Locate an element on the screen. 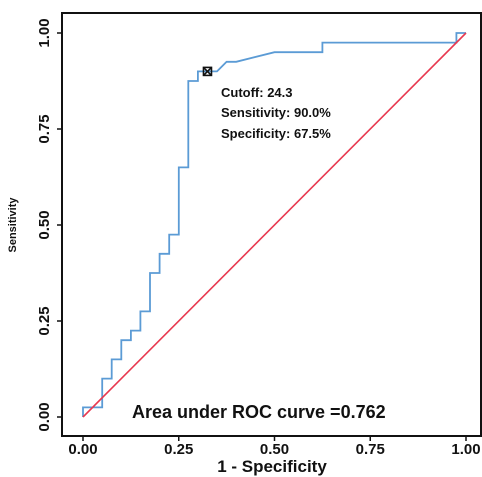 This screenshot has width=482, height=477. x-tick-label: 0.25 is located at coordinates (178, 449).